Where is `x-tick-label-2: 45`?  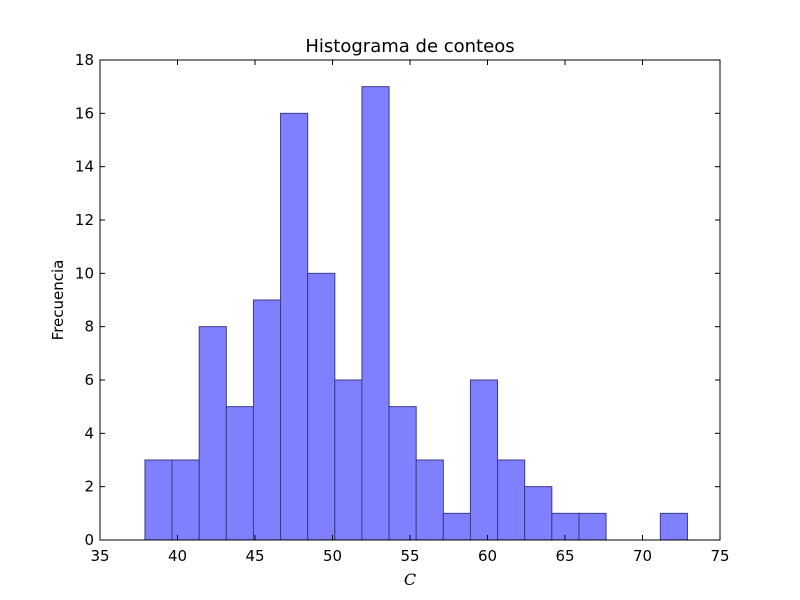 x-tick-label-2: 45 is located at coordinates (254, 556).